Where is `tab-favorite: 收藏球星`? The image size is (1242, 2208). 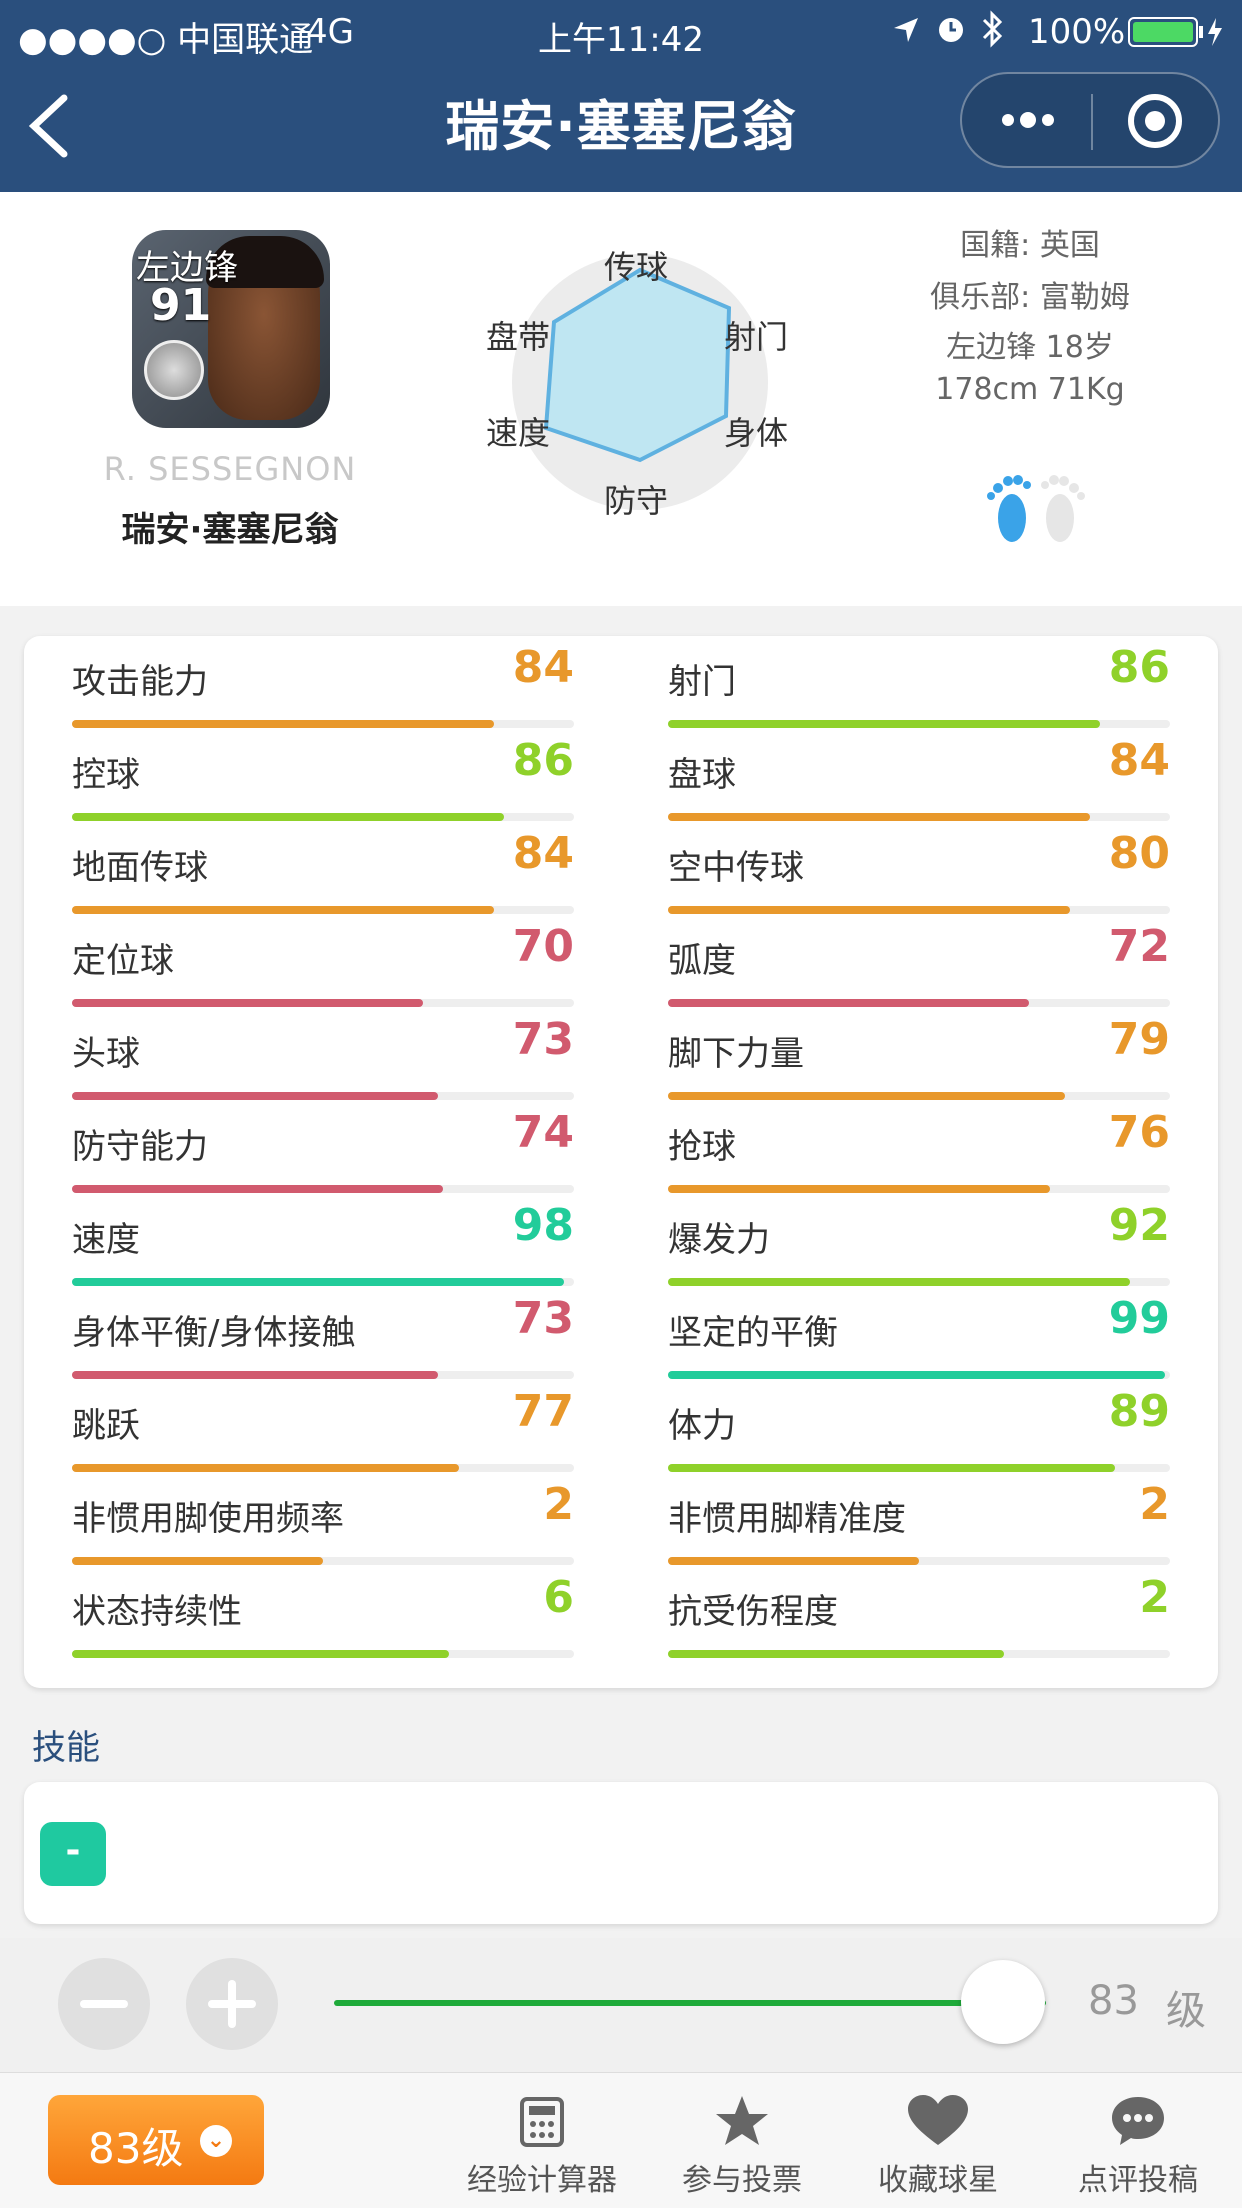 tab-favorite: 收藏球星 is located at coordinates (938, 2146).